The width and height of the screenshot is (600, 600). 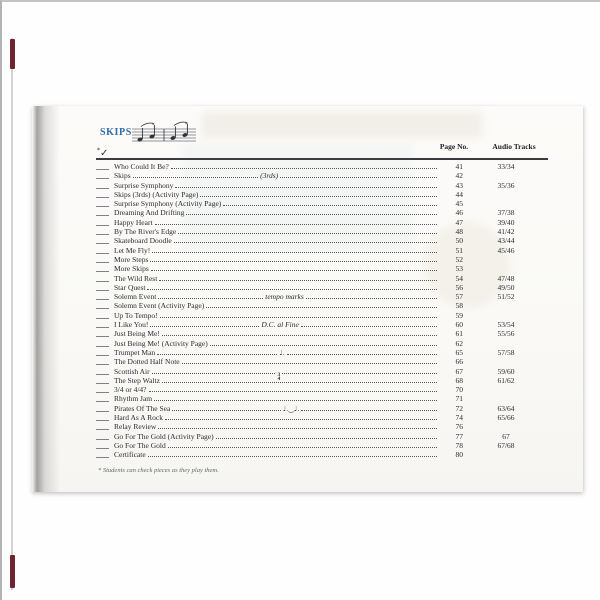 What do you see at coordinates (122, 176) in the screenshot?
I see `piece-title: Skips` at bounding box center [122, 176].